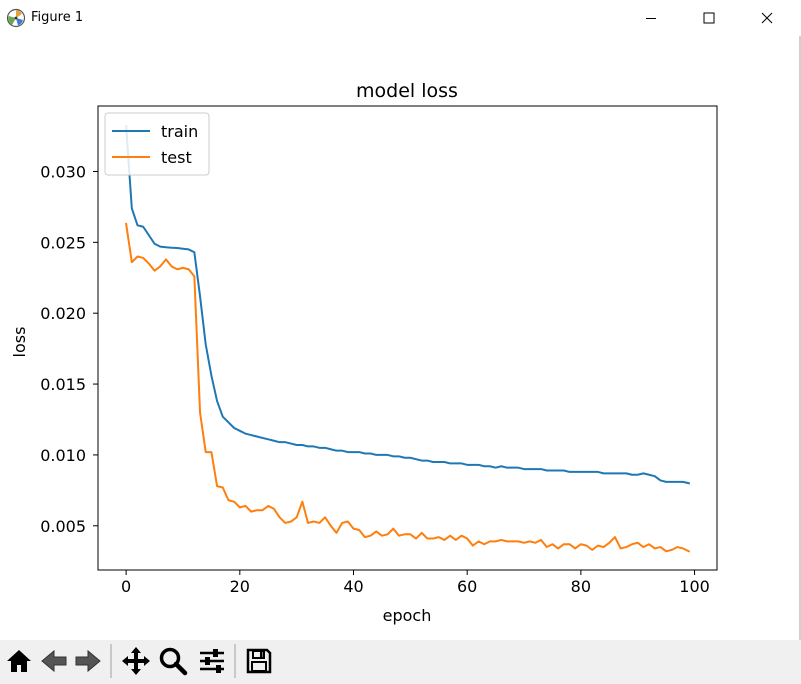 The height and width of the screenshot is (684, 801). Describe the element at coordinates (16, 18) in the screenshot. I see `app-icon` at that location.